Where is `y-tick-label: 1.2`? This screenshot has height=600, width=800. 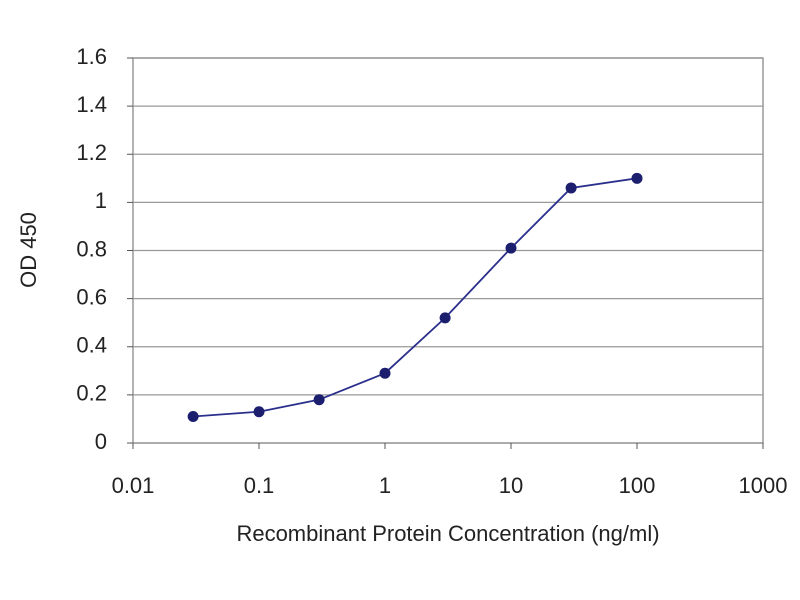 y-tick-label: 1.2 is located at coordinates (91, 152).